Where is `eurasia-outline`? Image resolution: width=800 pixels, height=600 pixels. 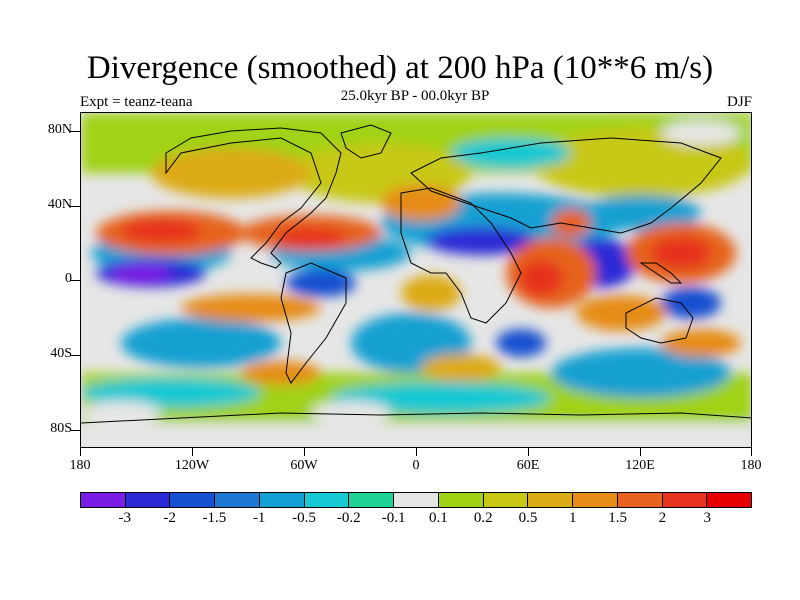
eurasia-outline is located at coordinates (566, 185).